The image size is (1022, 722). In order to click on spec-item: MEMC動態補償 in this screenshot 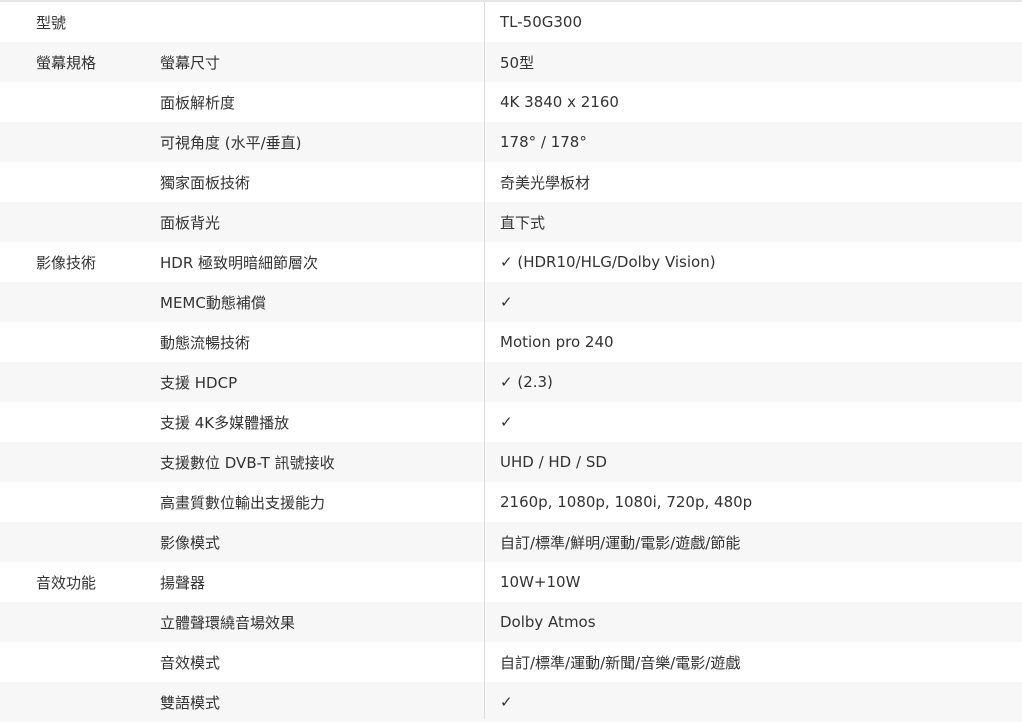, I will do `click(213, 302)`.